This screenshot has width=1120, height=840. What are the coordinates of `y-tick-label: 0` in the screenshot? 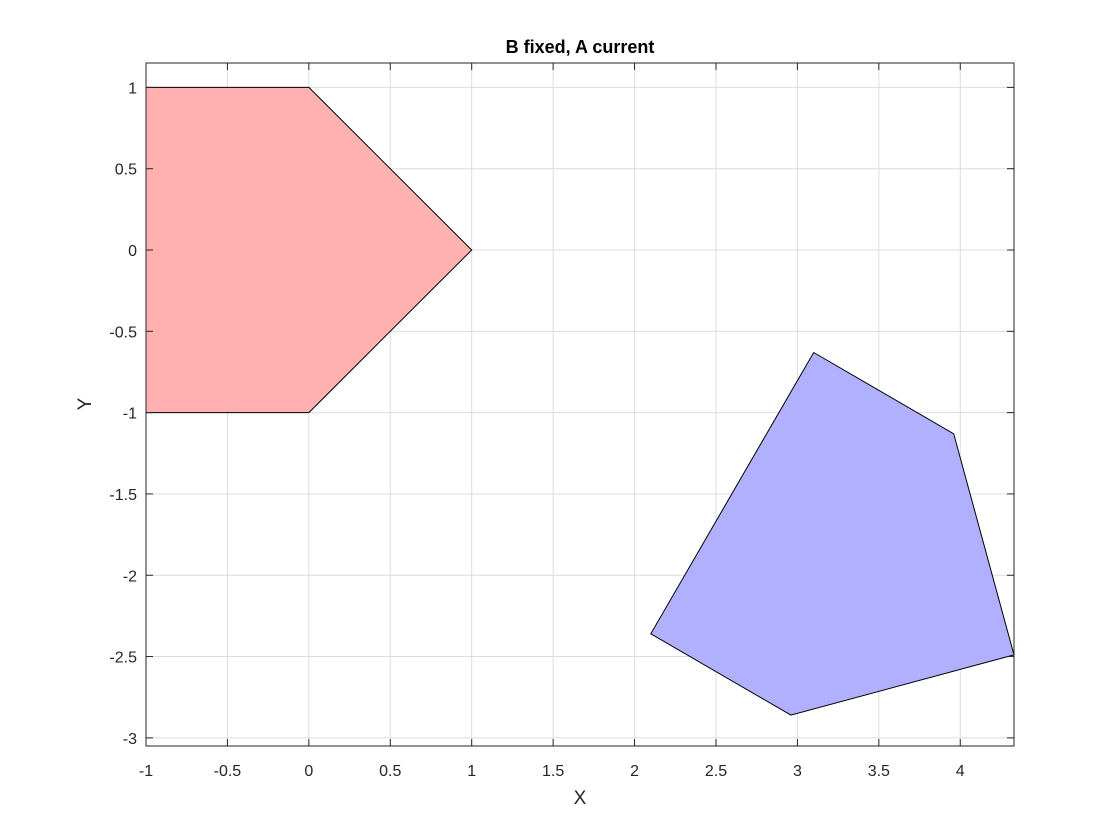 It's located at (132, 251).